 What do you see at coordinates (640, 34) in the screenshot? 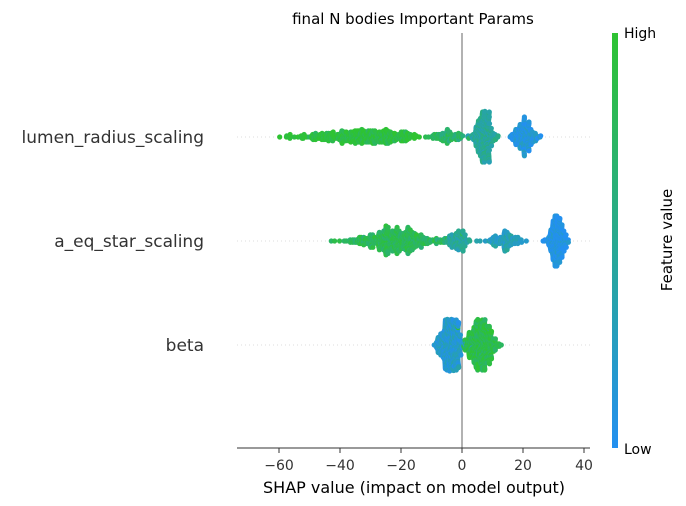
I see `colorbar-high-label: High` at bounding box center [640, 34].